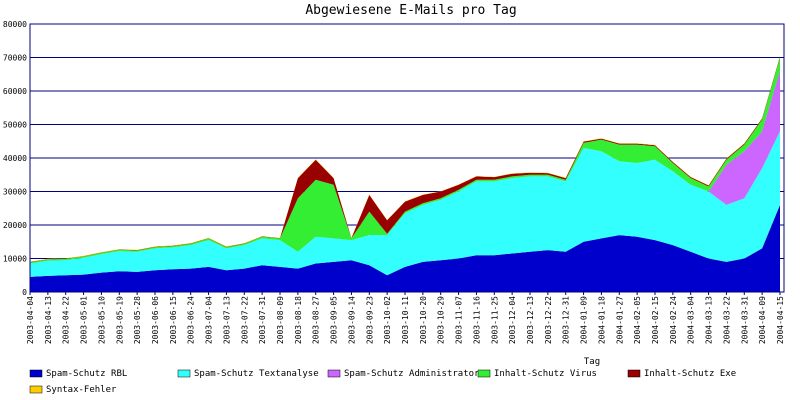 The image size is (800, 400). What do you see at coordinates (387, 320) in the screenshot?
I see `x-tick-label: 2003-10-02` at bounding box center [387, 320].